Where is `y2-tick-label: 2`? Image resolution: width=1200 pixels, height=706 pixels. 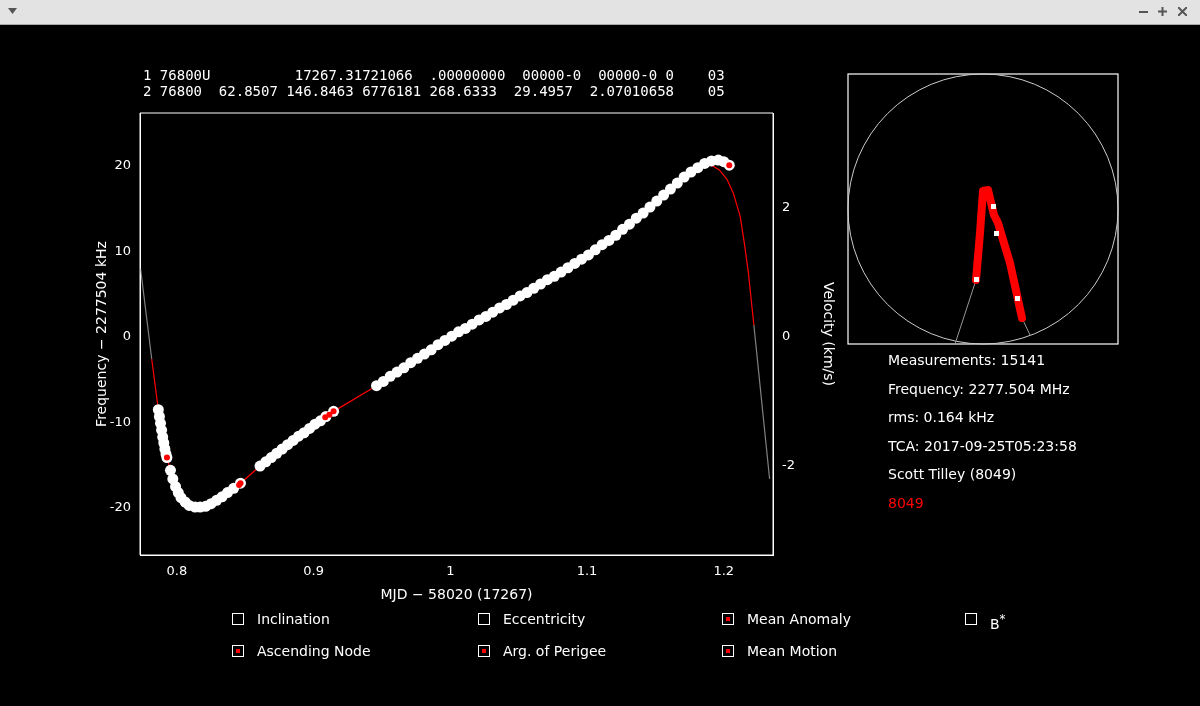
y2-tick-label: 2 is located at coordinates (786, 207).